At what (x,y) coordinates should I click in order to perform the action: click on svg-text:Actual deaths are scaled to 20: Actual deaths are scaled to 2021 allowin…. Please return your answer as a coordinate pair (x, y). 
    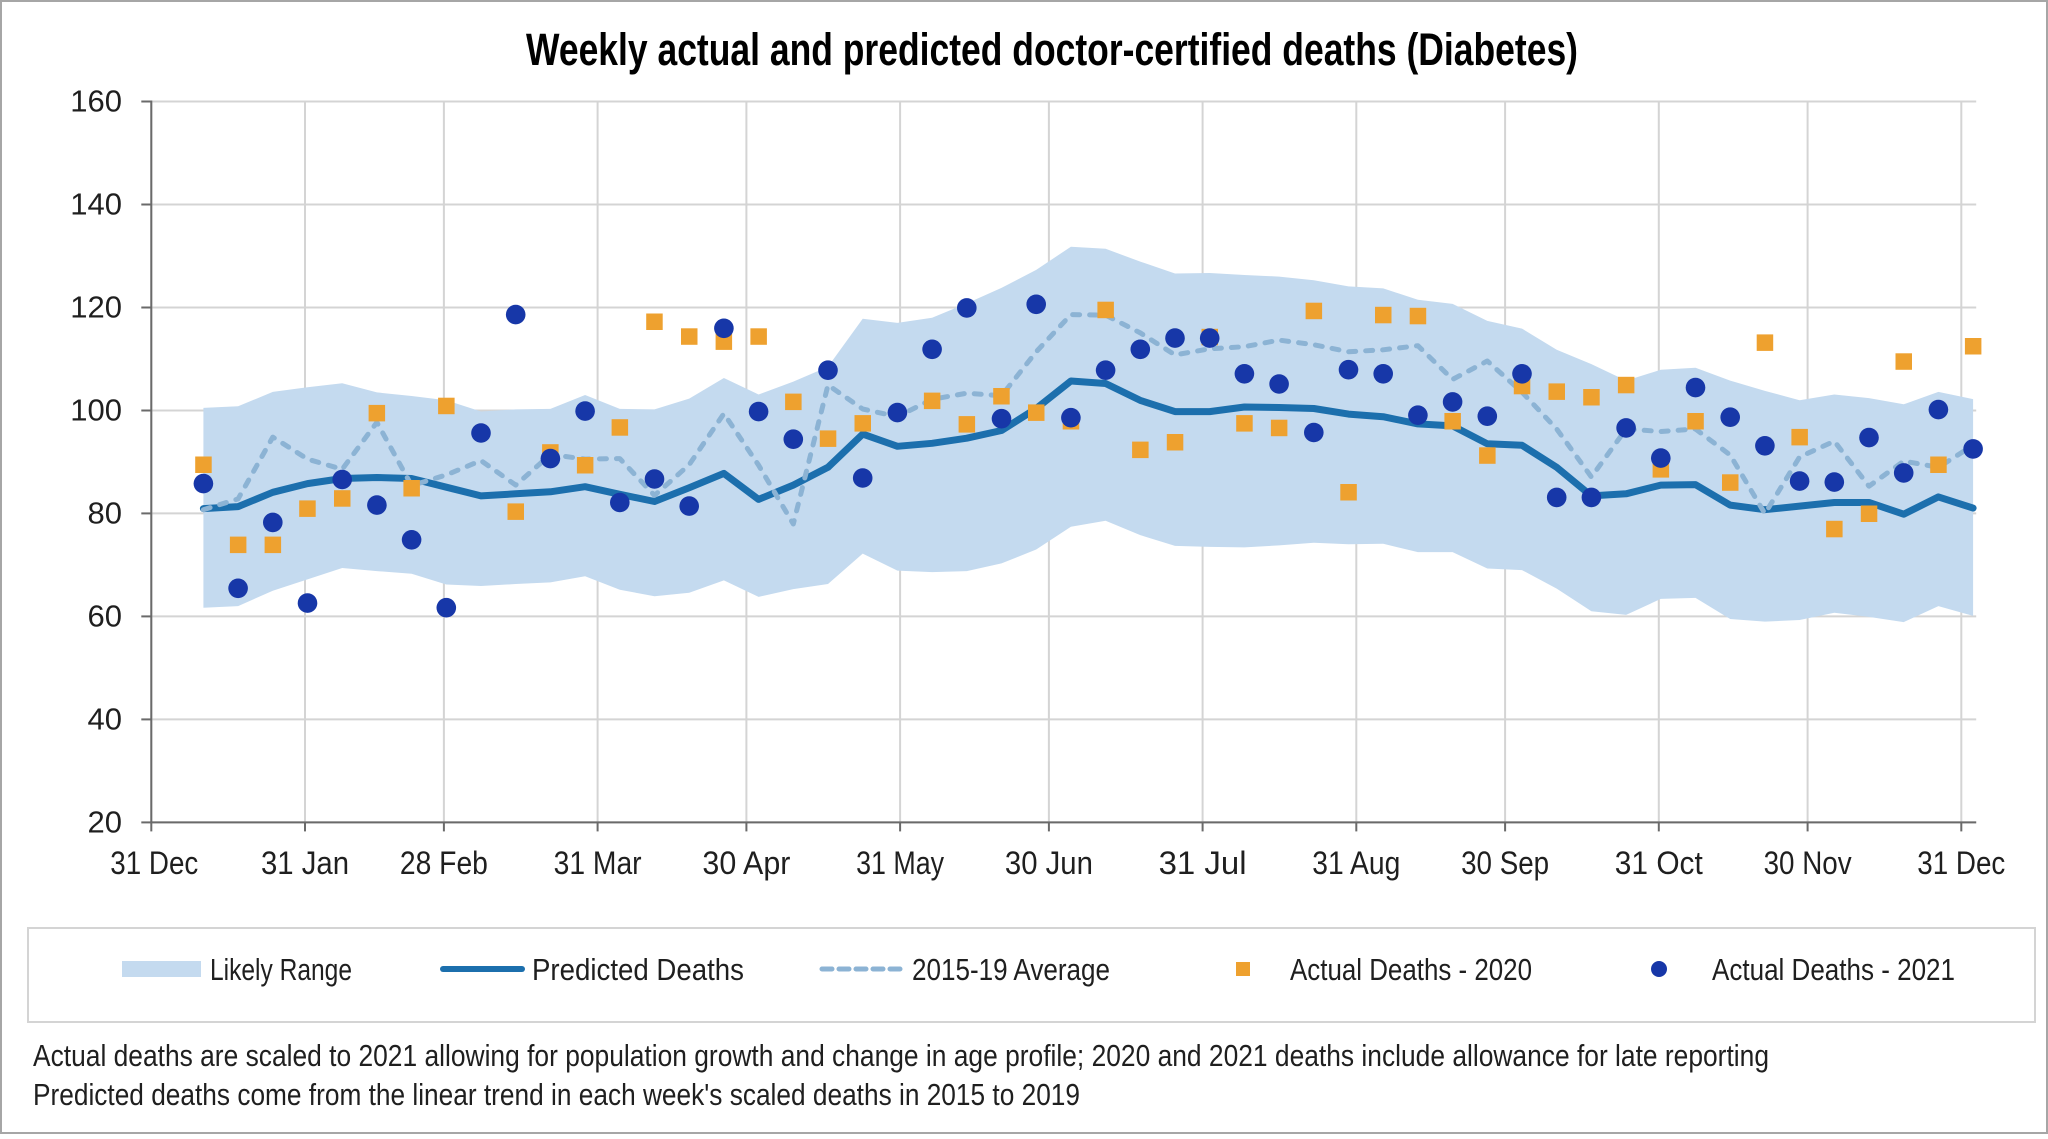
    Looking at the image, I should click on (901, 1055).